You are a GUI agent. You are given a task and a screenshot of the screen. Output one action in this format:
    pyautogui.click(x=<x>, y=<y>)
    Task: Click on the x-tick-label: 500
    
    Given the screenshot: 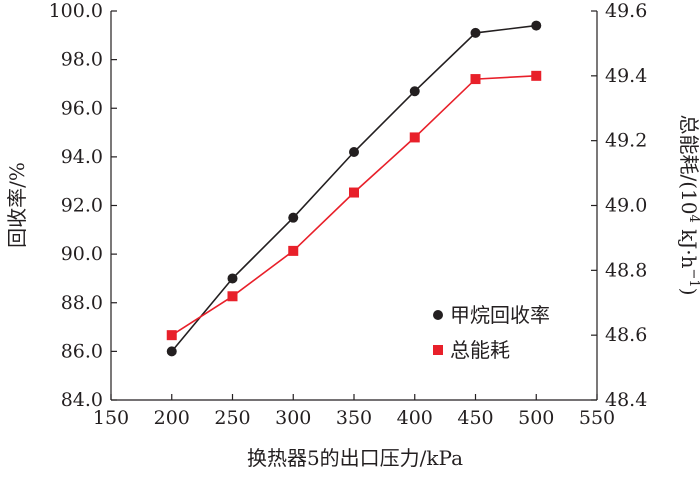 What is the action you would take?
    pyautogui.click(x=536, y=418)
    